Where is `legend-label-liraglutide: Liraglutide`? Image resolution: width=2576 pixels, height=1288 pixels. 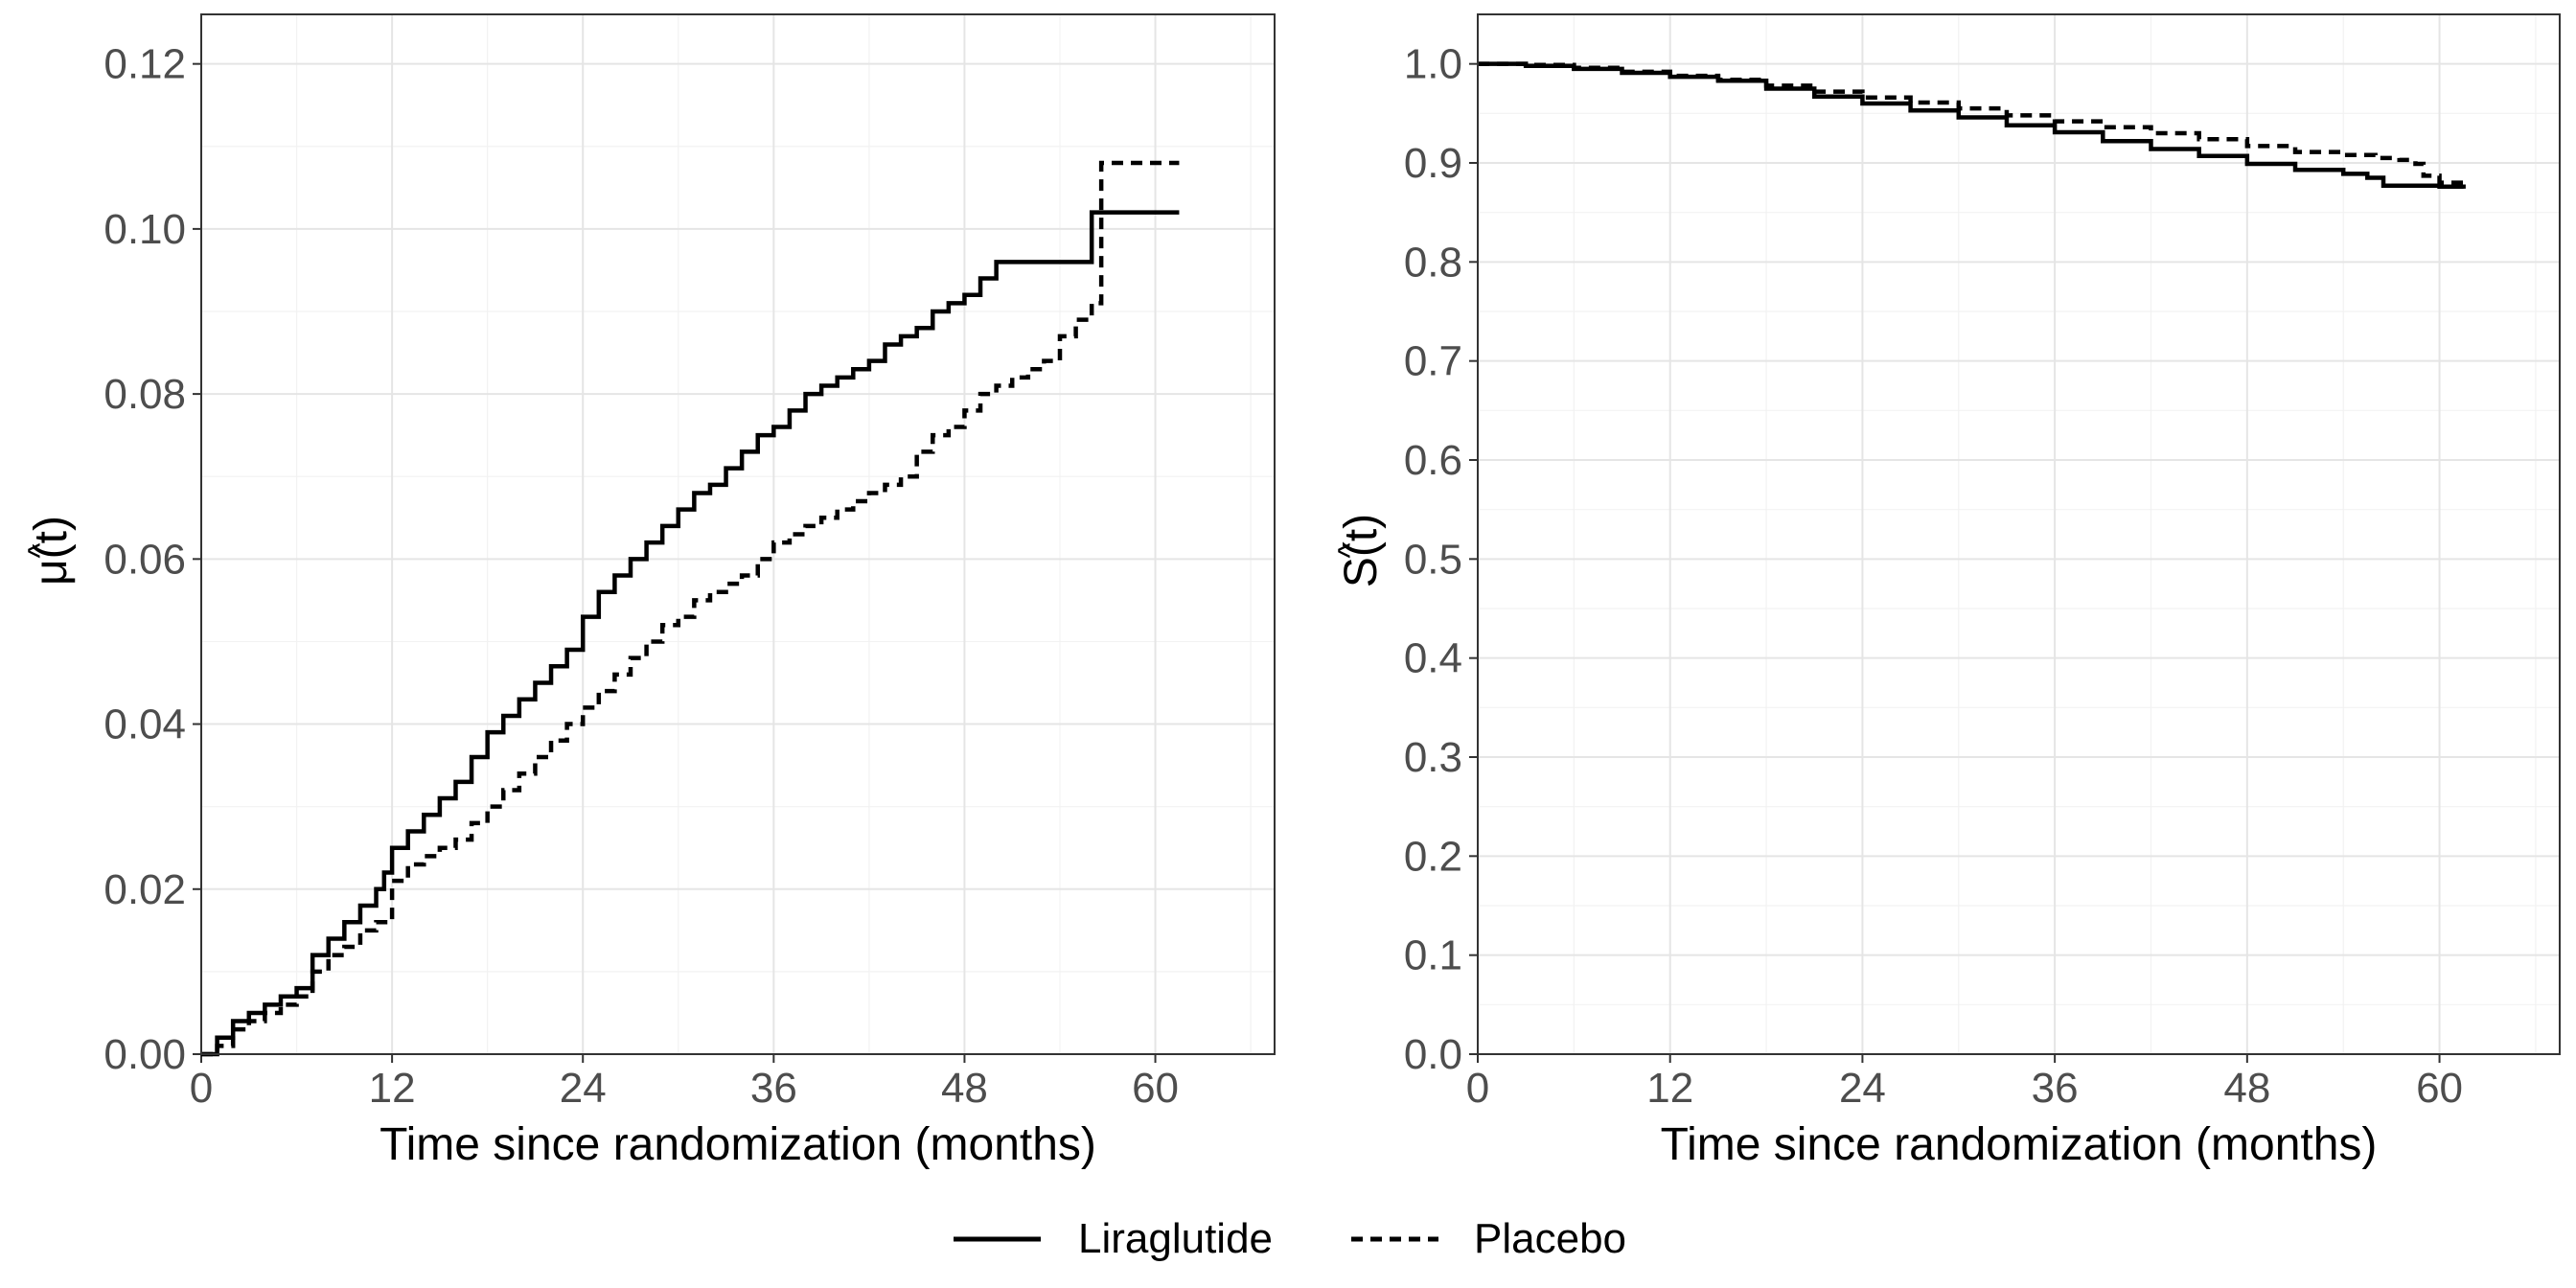 legend-label-liraglutide: Liraglutide is located at coordinates (1176, 1238).